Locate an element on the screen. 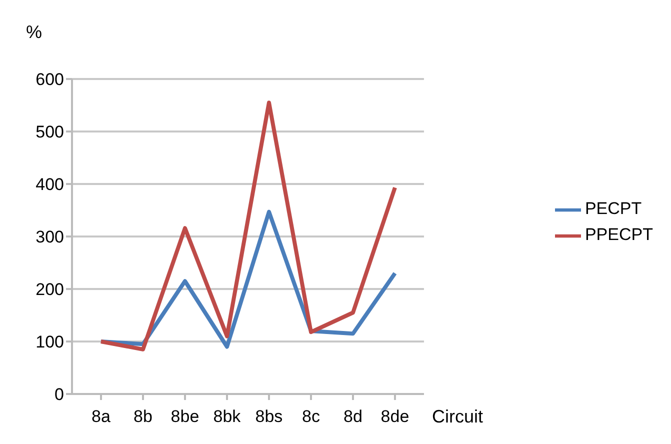 The image size is (671, 444). x-tick-label: 8de is located at coordinates (395, 416).